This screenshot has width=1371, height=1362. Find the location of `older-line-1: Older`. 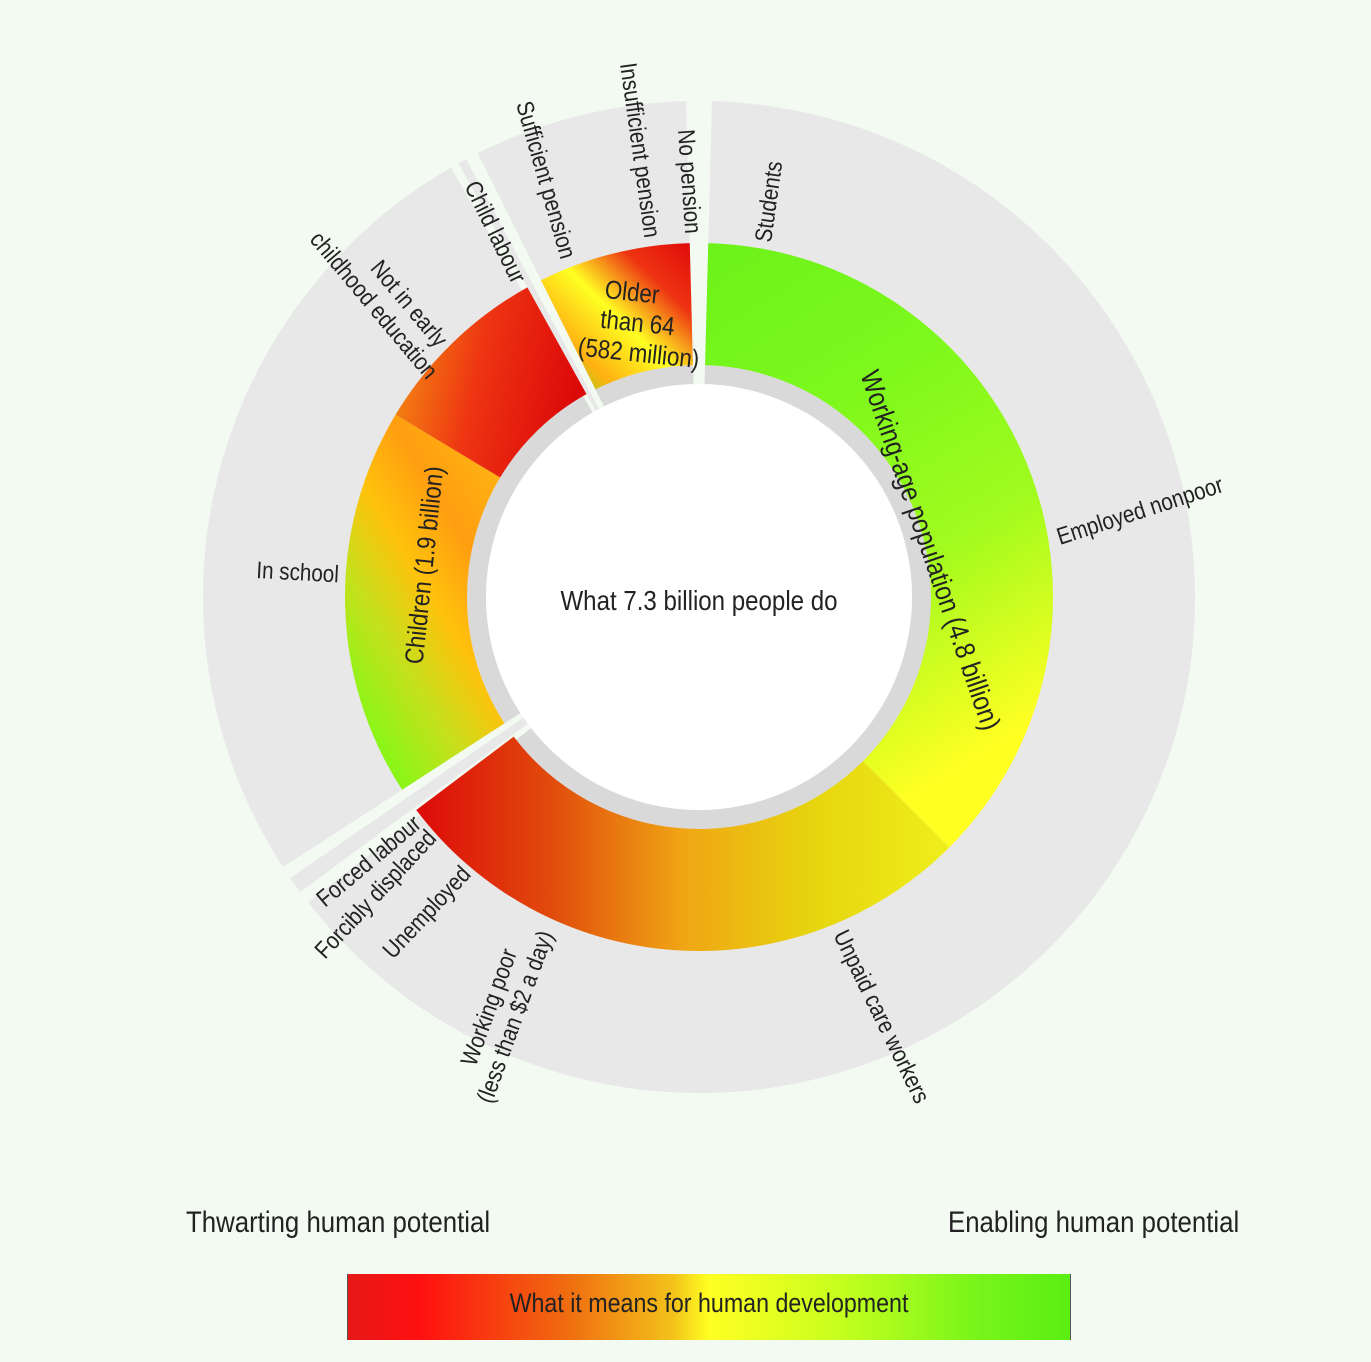

older-line-1: Older is located at coordinates (631, 293).